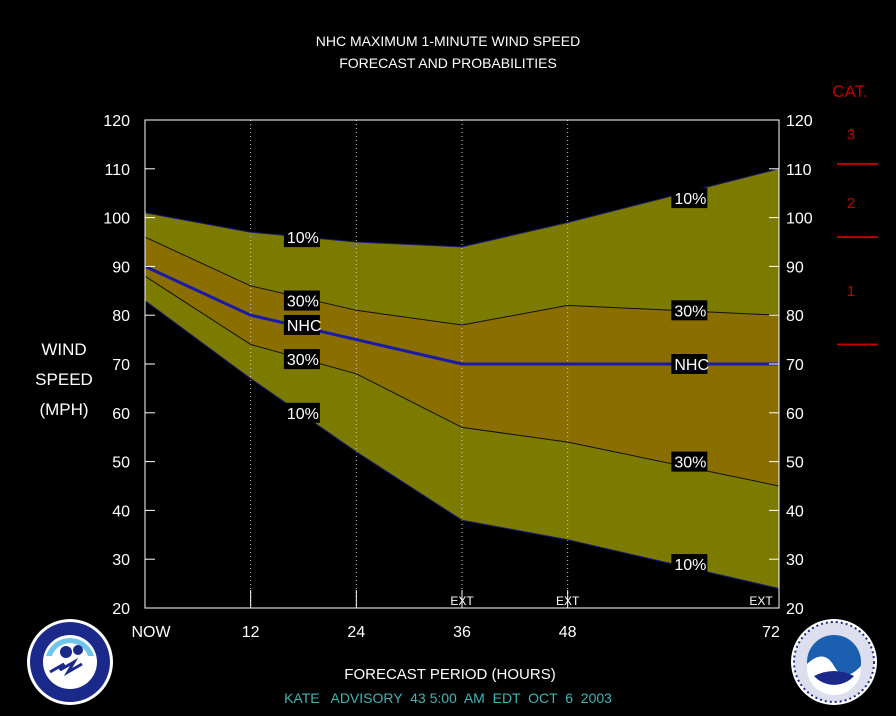 This screenshot has width=896, height=716. Describe the element at coordinates (851, 135) in the screenshot. I see `category-label: 3` at that location.